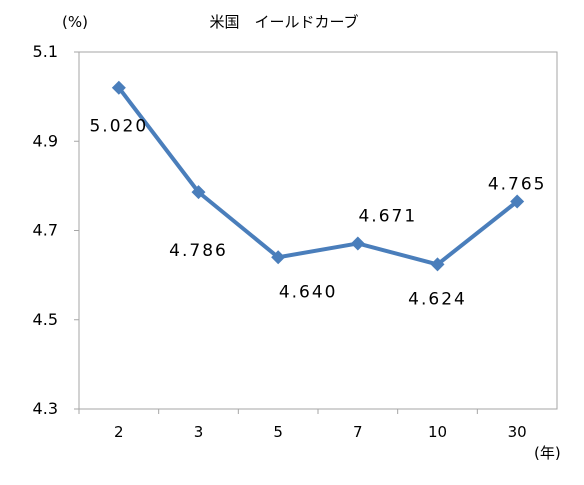 The height and width of the screenshot is (485, 584). What do you see at coordinates (199, 432) in the screenshot?
I see `x-tick-label: 3` at bounding box center [199, 432].